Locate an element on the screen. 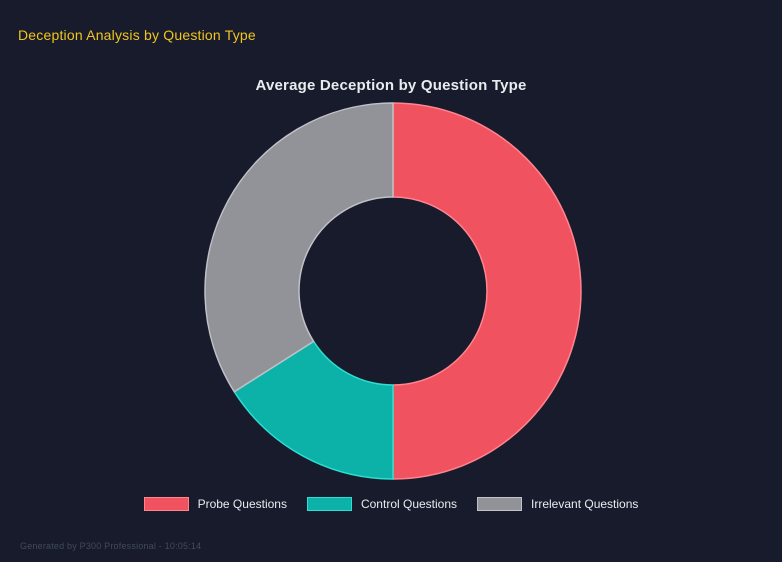 The height and width of the screenshot is (562, 782). legend-label: Irrelevant Questions is located at coordinates (585, 504).